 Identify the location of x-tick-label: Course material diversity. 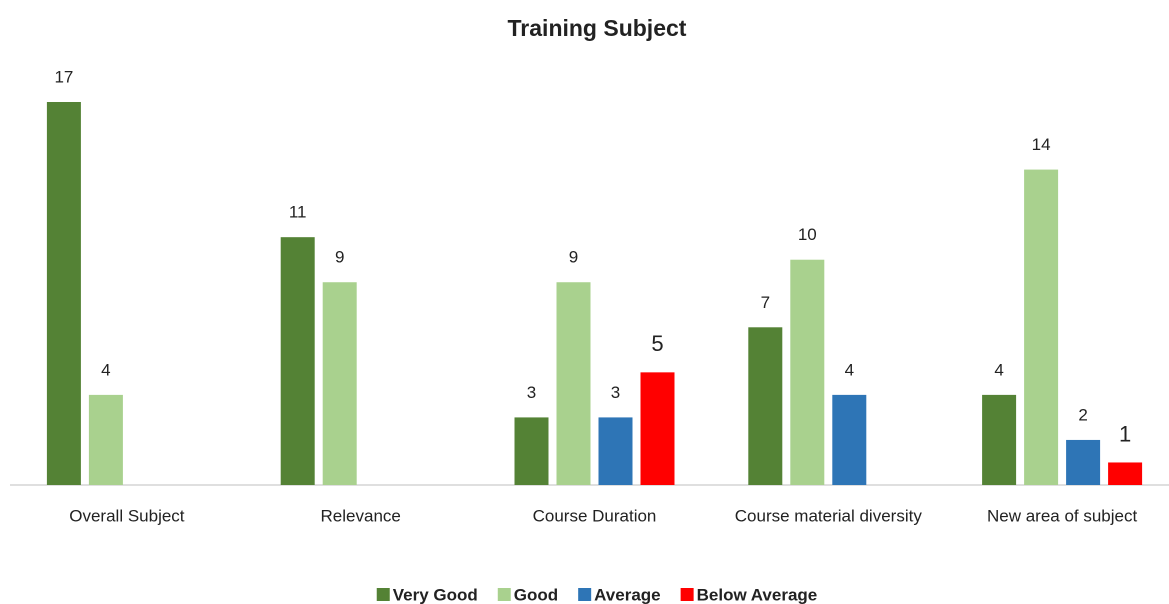
(829, 515).